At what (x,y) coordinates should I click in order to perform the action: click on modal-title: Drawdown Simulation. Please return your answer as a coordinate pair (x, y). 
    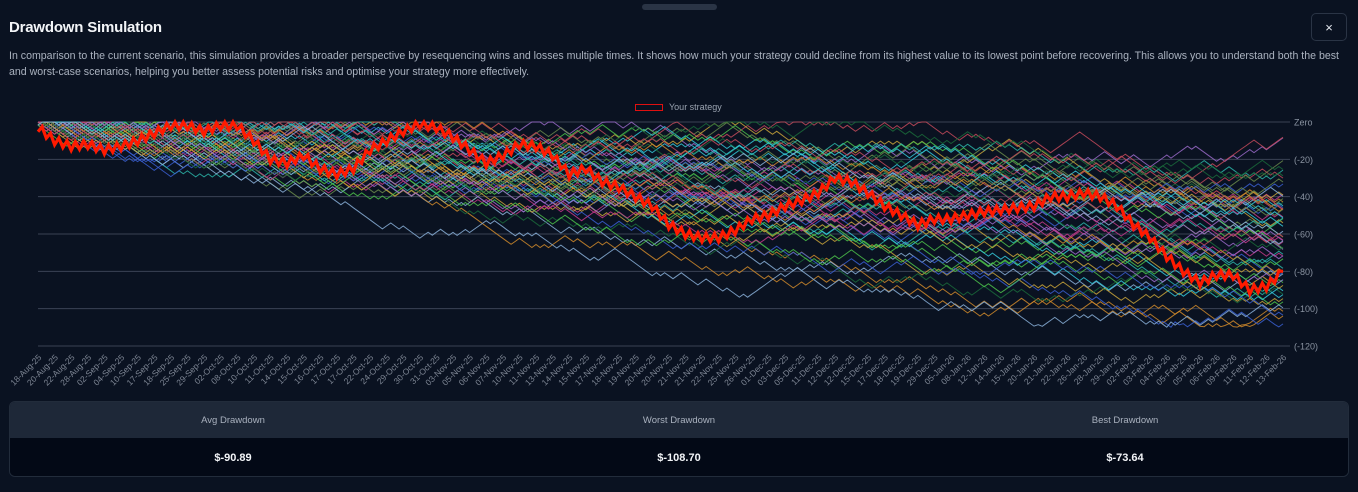
    Looking at the image, I should click on (85, 27).